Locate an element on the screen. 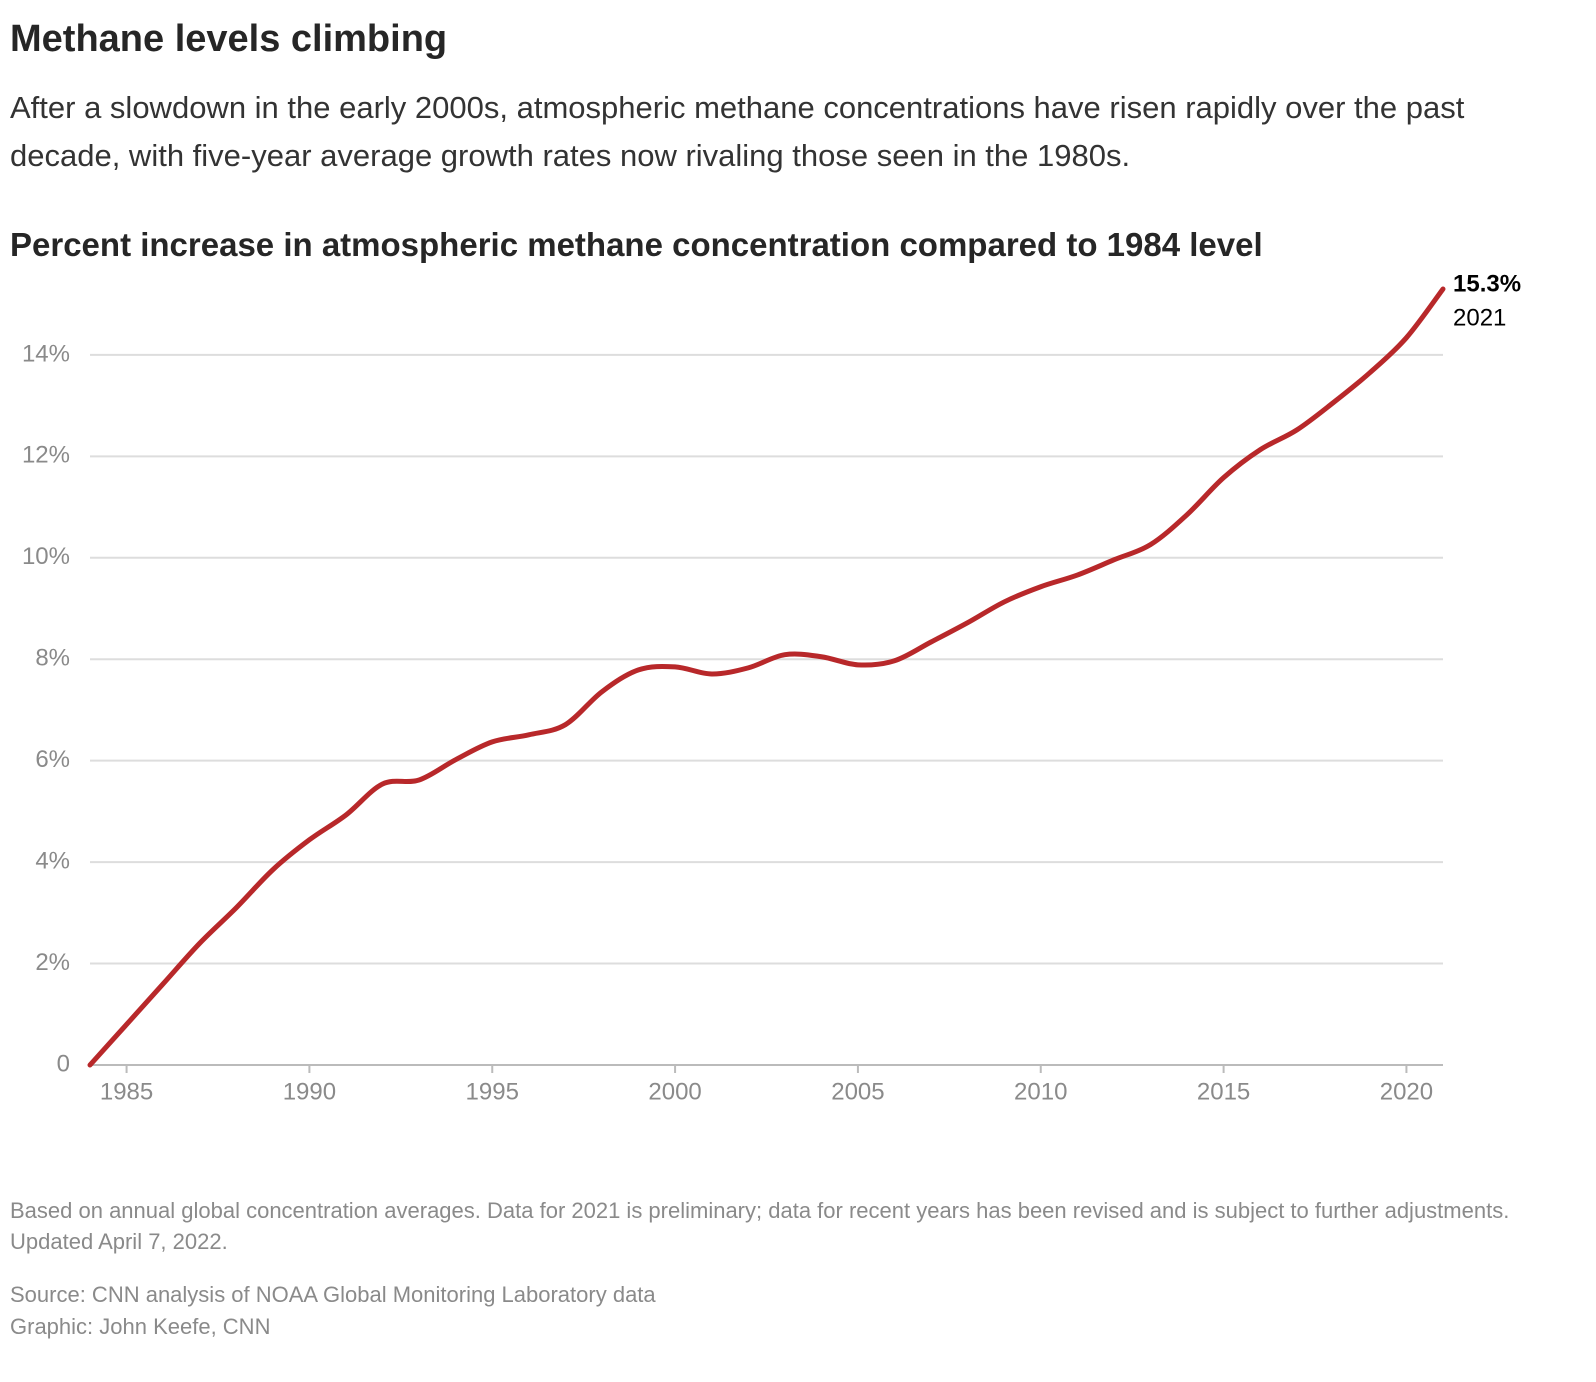 This screenshot has width=1596, height=1382. y-tick-label: 6% is located at coordinates (52, 759).